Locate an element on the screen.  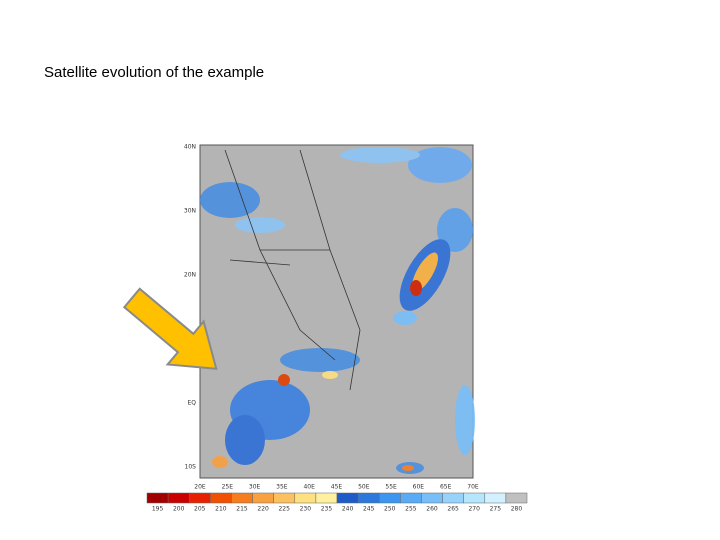
lon-label: 65E is located at coordinates (446, 487).